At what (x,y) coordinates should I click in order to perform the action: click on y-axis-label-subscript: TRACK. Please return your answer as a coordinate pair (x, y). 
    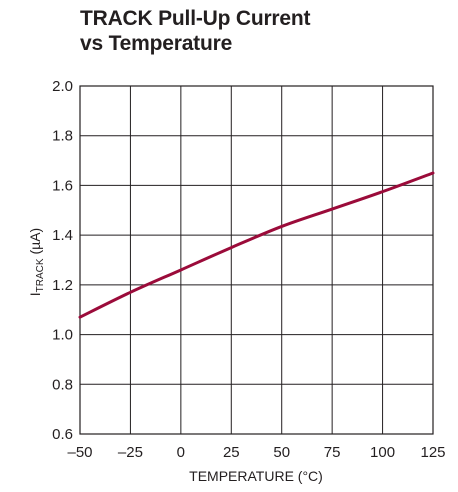
    Looking at the image, I should click on (40, 275).